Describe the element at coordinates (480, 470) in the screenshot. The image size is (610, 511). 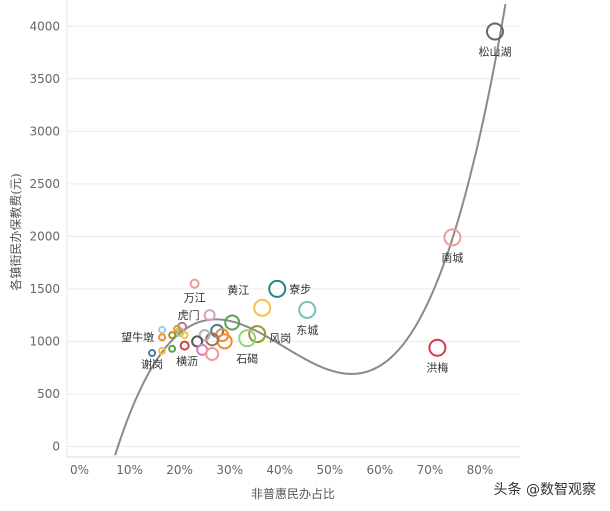
I see `x-tick-label: 80%` at that location.